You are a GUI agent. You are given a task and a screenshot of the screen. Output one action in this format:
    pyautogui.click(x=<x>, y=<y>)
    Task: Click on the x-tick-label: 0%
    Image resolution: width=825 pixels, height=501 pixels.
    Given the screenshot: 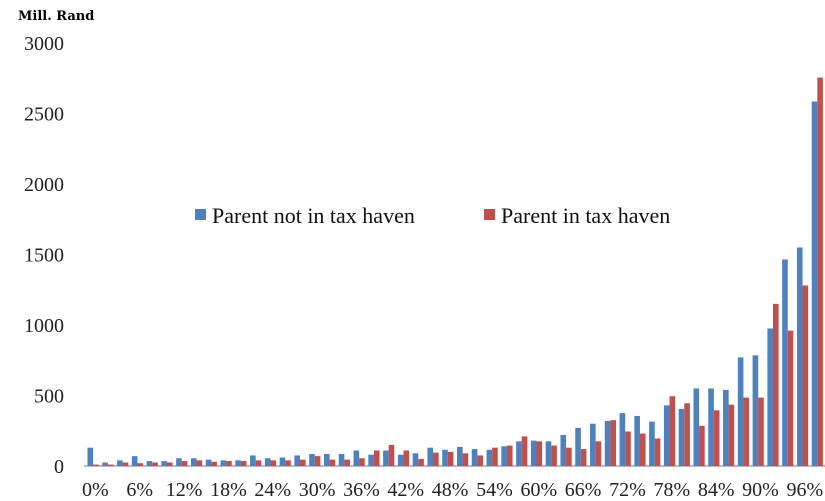 What is the action you would take?
    pyautogui.click(x=95, y=490)
    